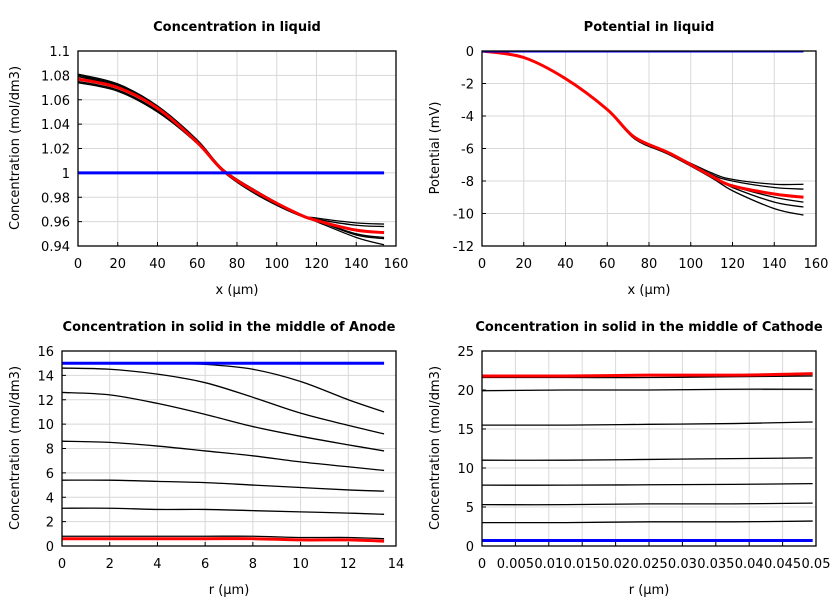 This screenshot has width=840, height=600. Describe the element at coordinates (66, 174) in the screenshot. I see `y-tick-label: 1` at that location.